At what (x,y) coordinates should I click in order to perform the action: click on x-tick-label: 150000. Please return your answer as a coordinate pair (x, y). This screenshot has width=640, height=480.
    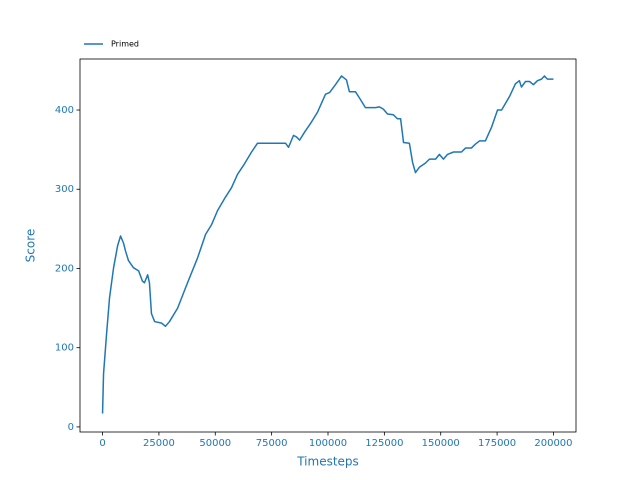
    Looking at the image, I should click on (441, 443).